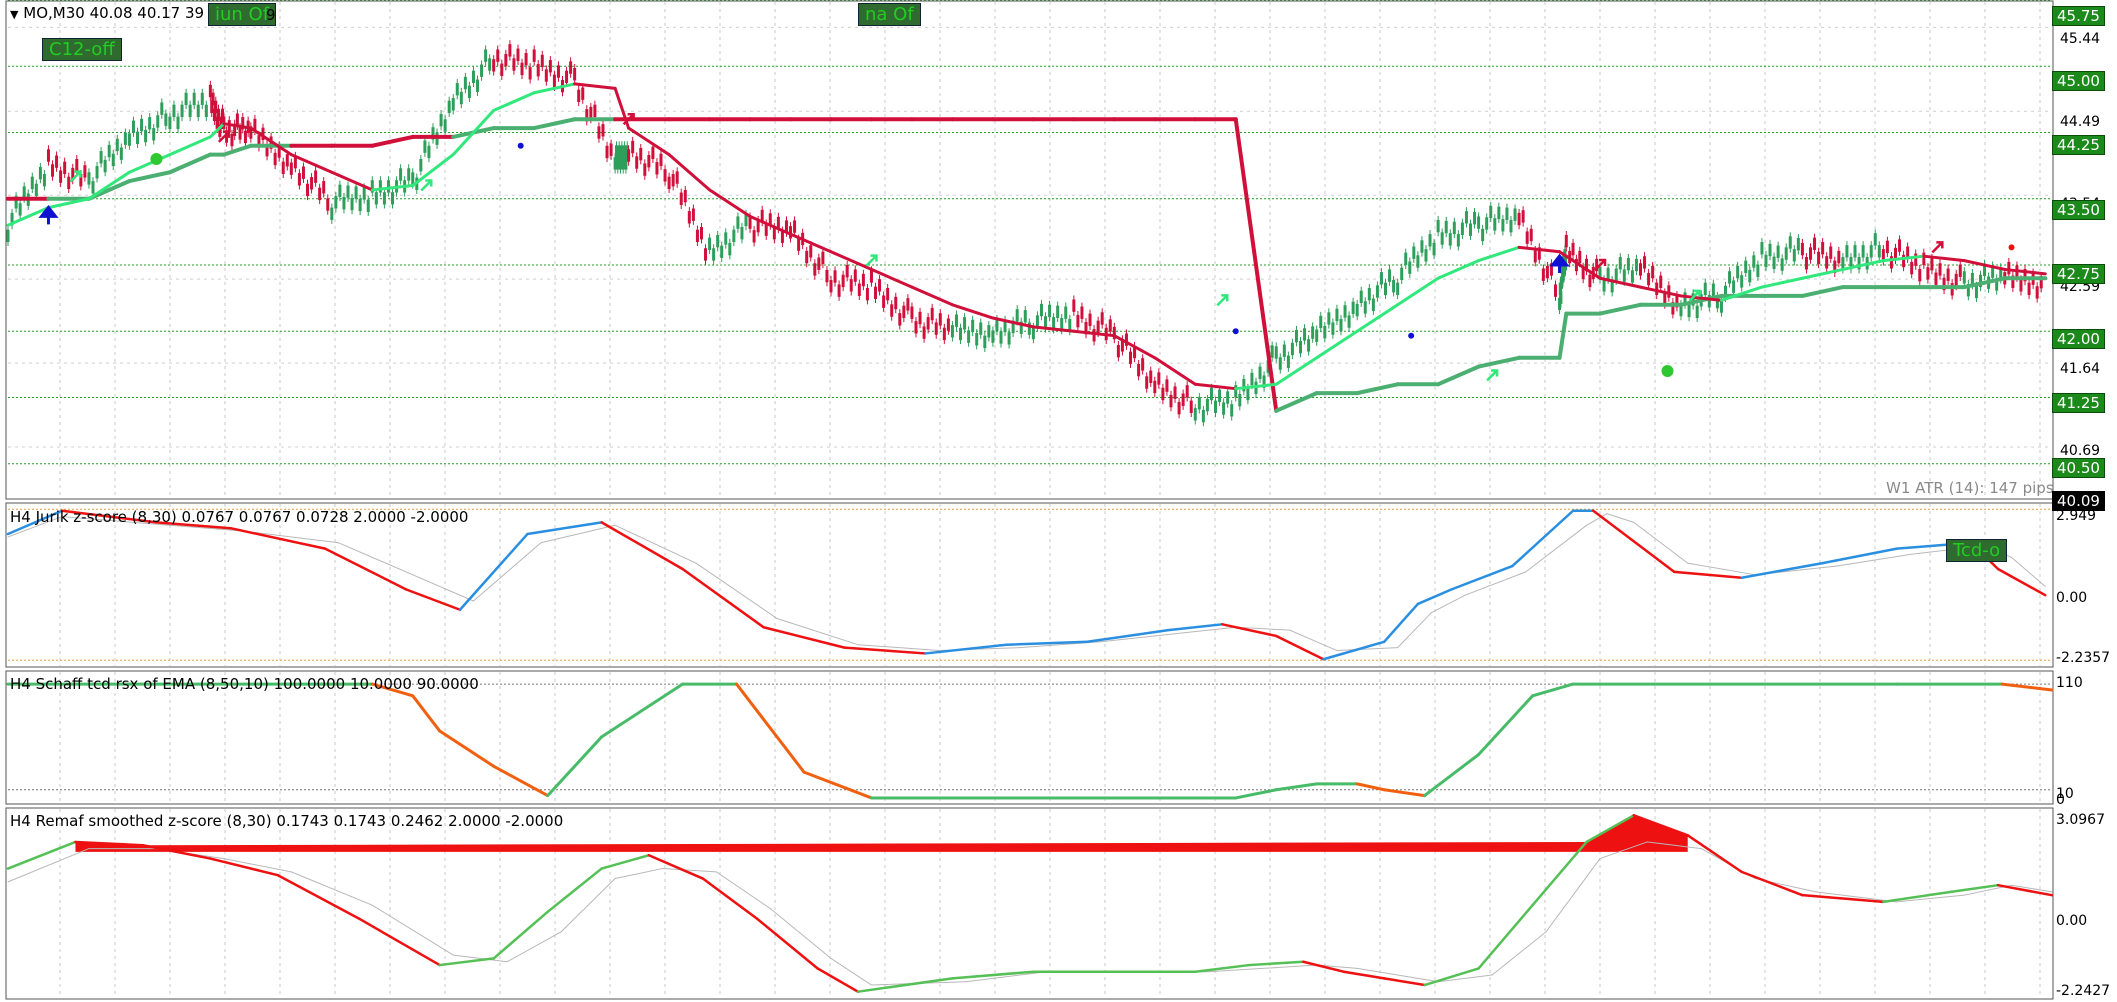  Describe the element at coordinates (1977, 550) in the screenshot. I see `tcd-chip: Tcd-o` at that location.